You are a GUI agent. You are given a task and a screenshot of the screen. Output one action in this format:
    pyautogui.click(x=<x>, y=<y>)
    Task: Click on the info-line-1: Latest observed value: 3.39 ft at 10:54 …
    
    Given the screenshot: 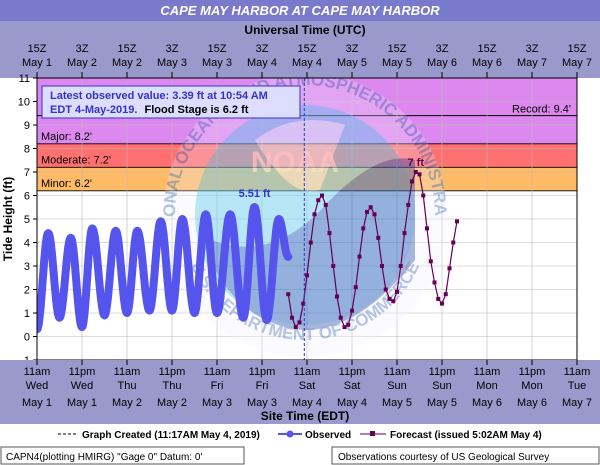 What is the action you would take?
    pyautogui.click(x=159, y=96)
    